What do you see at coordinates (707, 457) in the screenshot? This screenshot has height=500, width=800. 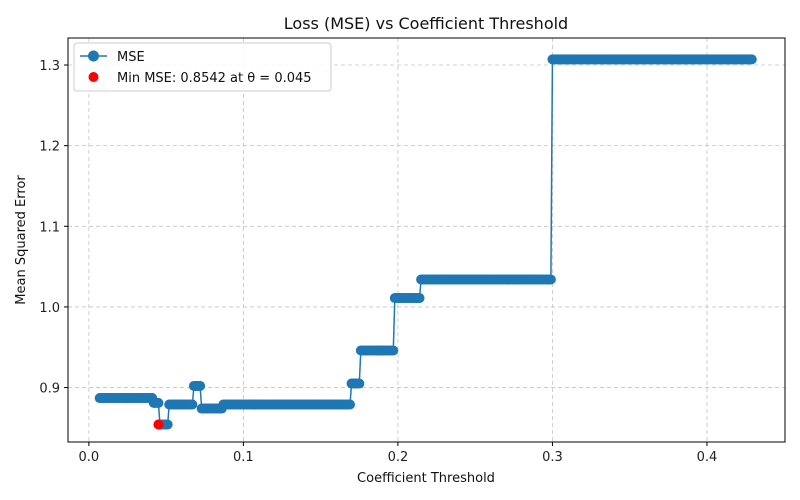 I see `x-tick-label: 0.4` at bounding box center [707, 457].